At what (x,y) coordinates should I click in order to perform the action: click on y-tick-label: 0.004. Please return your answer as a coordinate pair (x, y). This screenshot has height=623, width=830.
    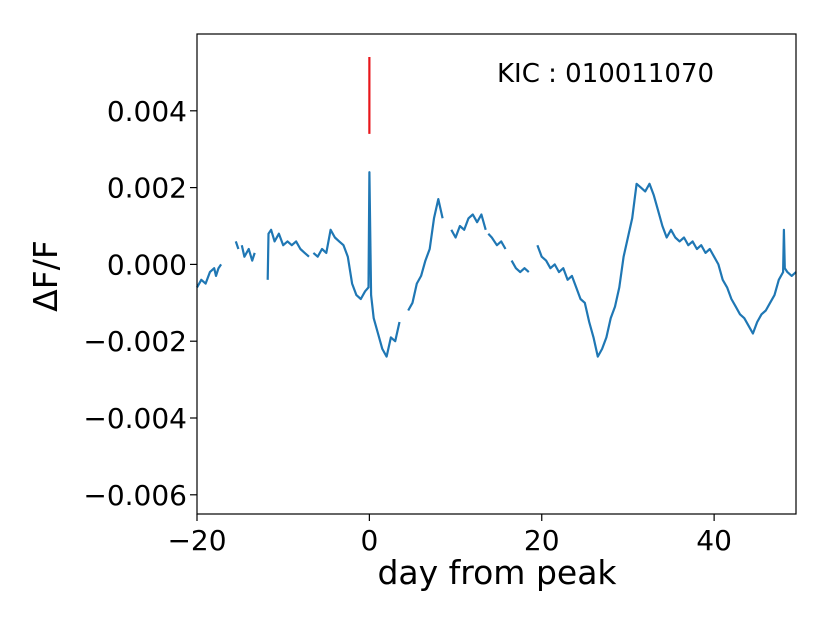
    Looking at the image, I should click on (147, 111).